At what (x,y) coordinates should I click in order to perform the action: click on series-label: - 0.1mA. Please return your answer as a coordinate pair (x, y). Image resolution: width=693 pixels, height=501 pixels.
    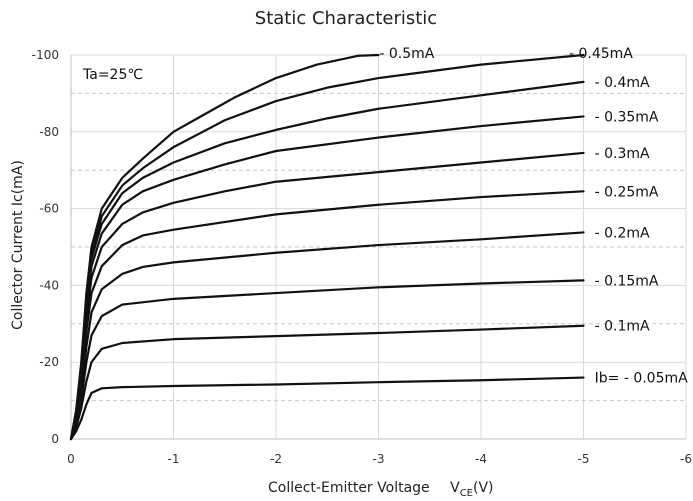
    Looking at the image, I should click on (622, 327).